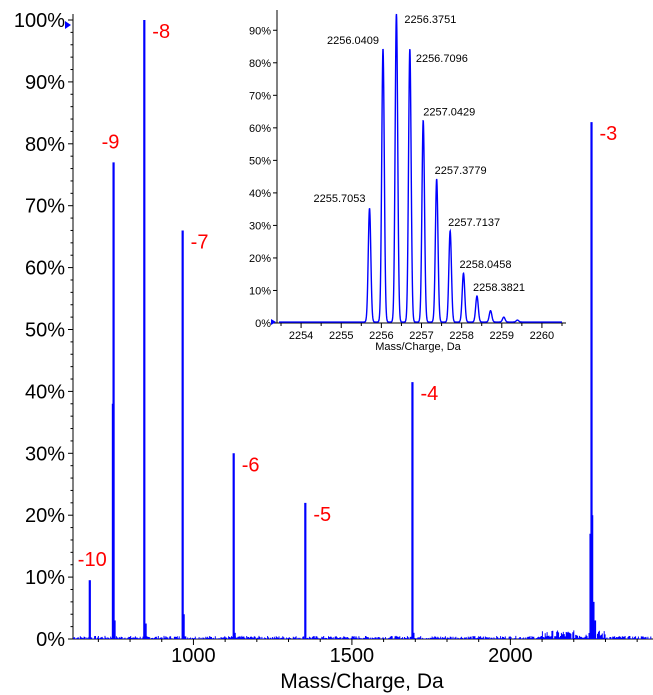 Image resolution: width=653 pixels, height=695 pixels. What do you see at coordinates (39, 21) in the screenshot?
I see `y-tick-label: 100%` at bounding box center [39, 21].